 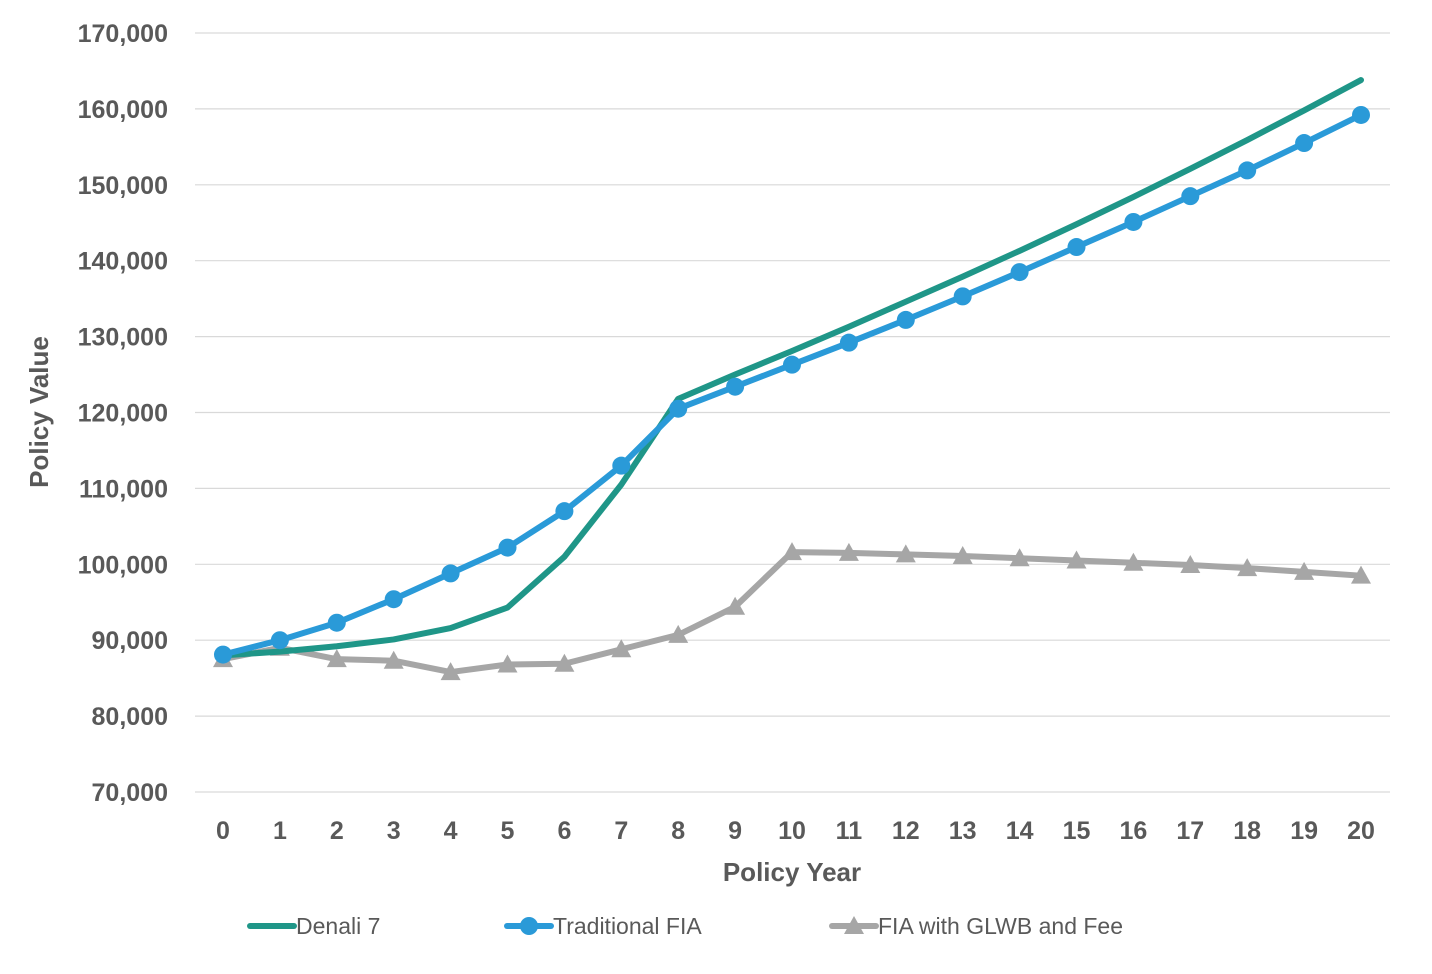 I want to click on legend-label: Traditional FIA, so click(x=627, y=926).